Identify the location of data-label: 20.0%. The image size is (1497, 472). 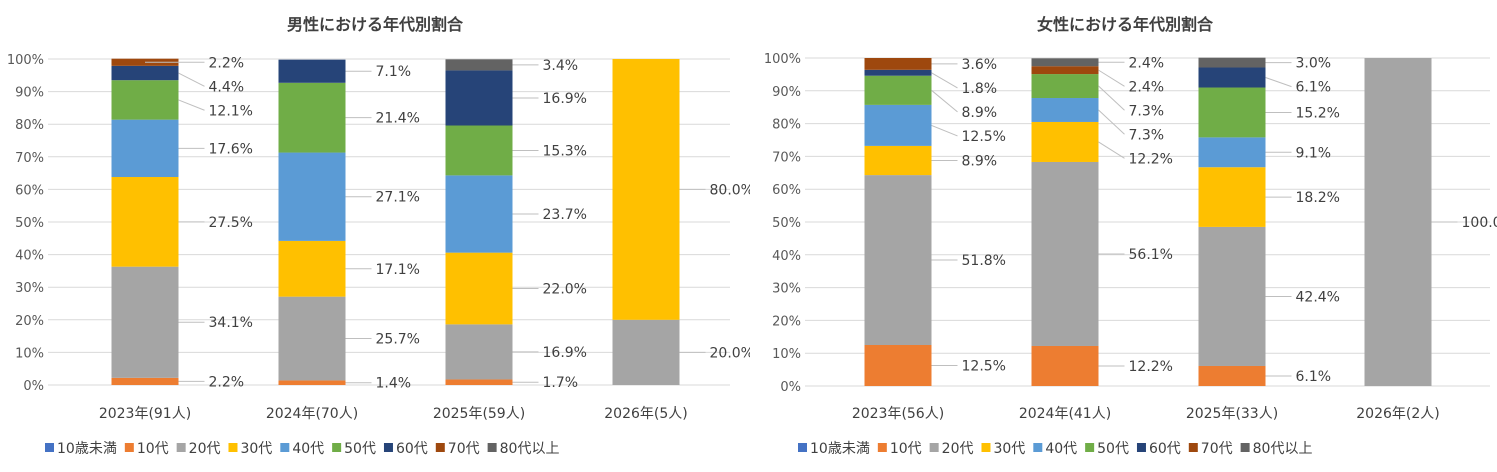
(730, 353).